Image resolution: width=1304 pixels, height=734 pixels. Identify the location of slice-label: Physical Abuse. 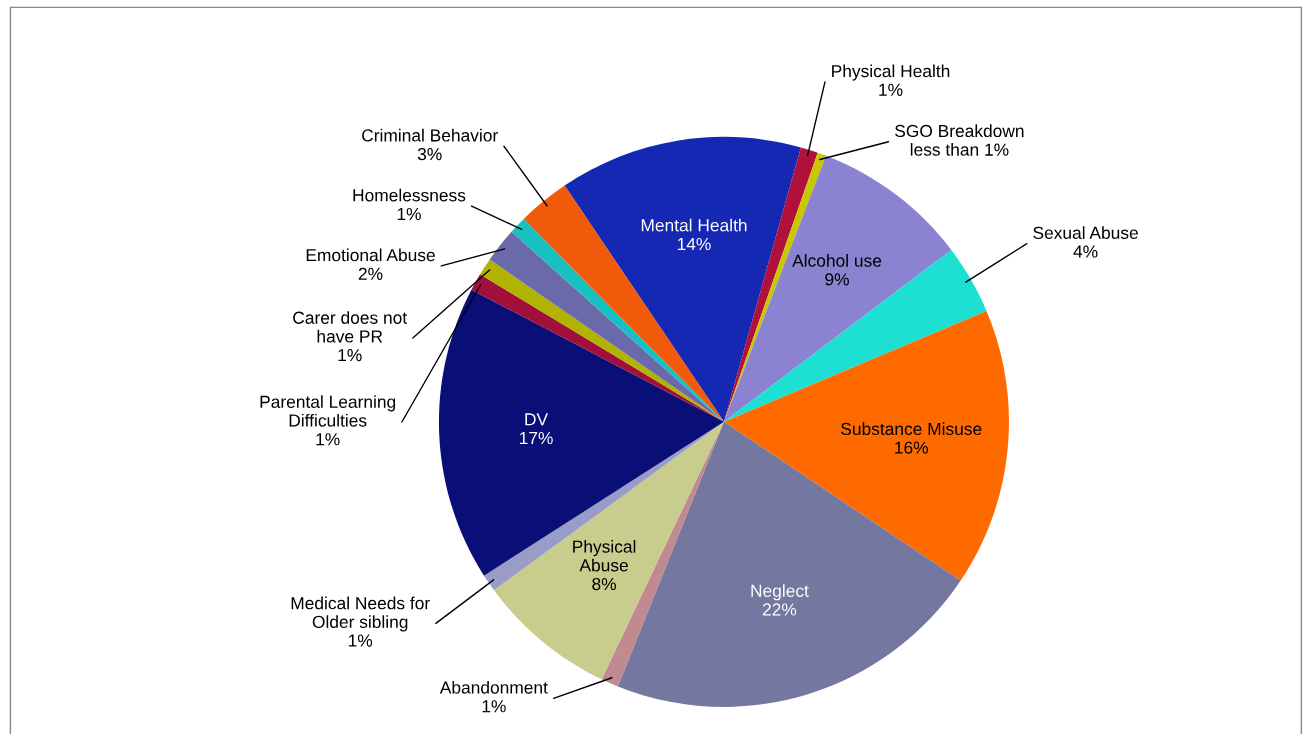
(604, 556).